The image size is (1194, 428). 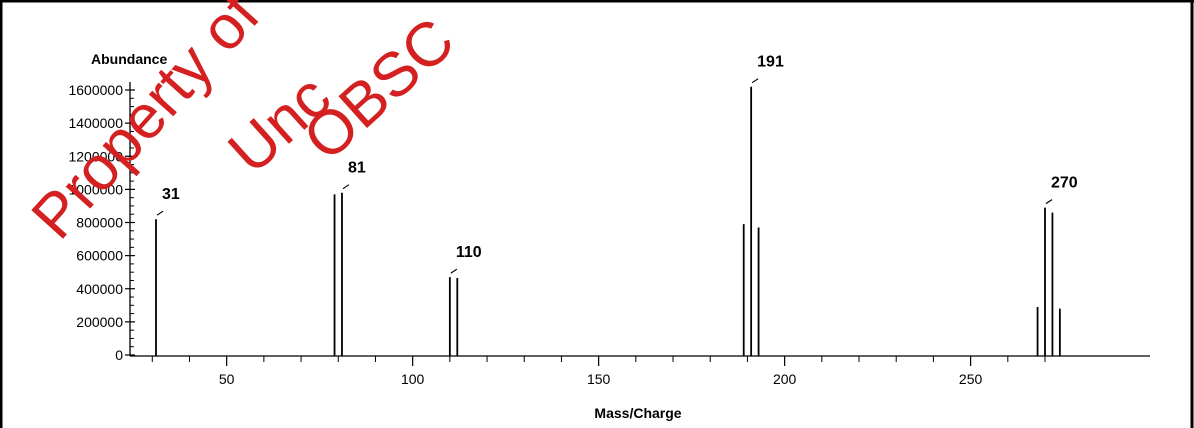 I want to click on peak-label: 110, so click(x=469, y=252).